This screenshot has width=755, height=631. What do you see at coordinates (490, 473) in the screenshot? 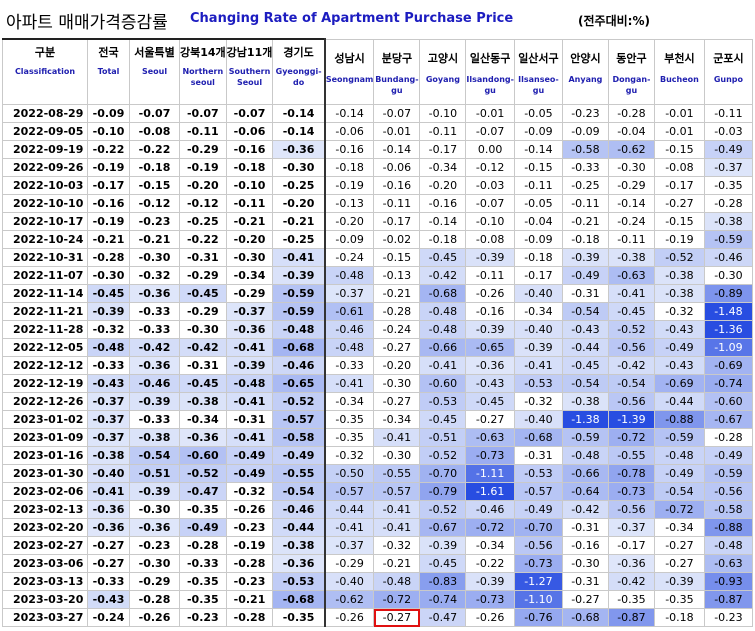
I see `value-cell: -1.11` at bounding box center [490, 473].